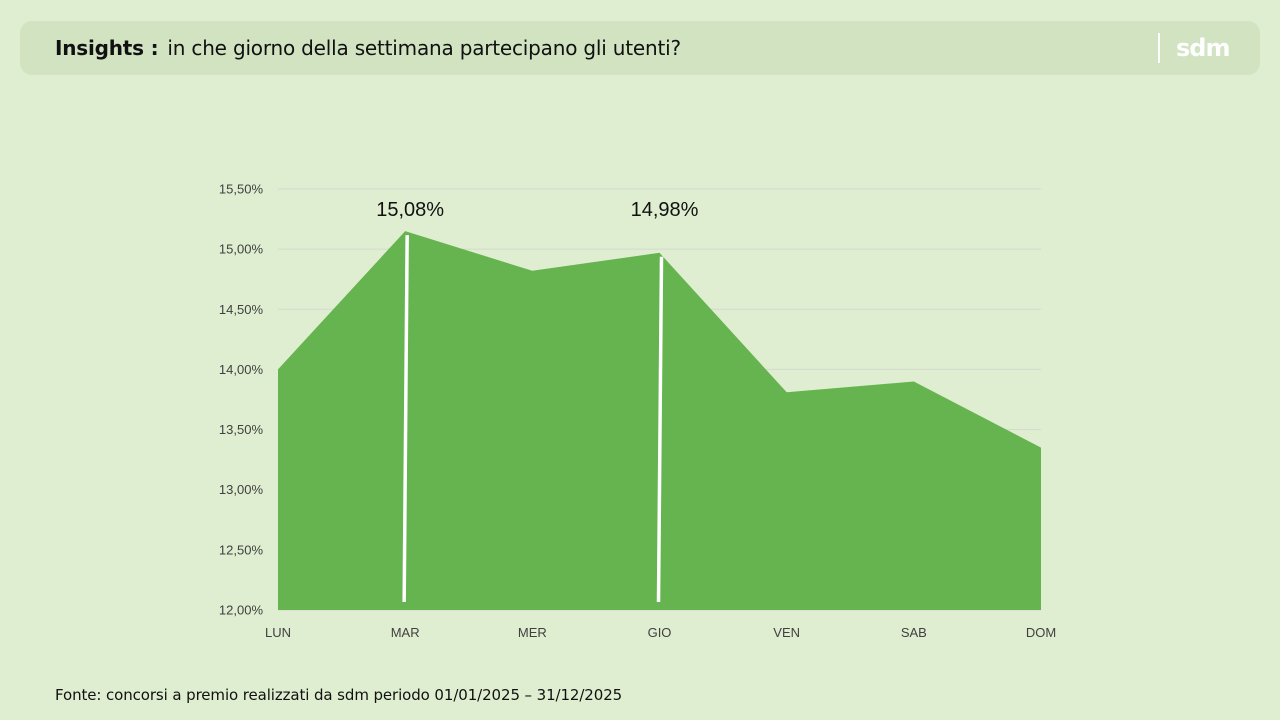 Image resolution: width=1280 pixels, height=720 pixels. Describe the element at coordinates (533, 419) in the screenshot. I see `annotation-markers` at that location.